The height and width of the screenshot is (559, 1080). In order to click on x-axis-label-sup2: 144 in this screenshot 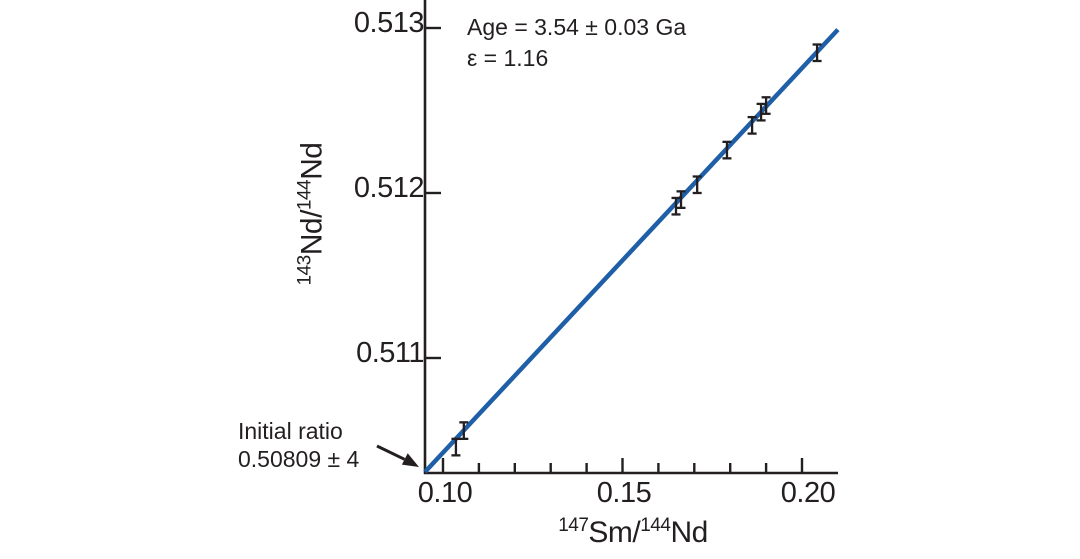, I will do `click(655, 525)`.